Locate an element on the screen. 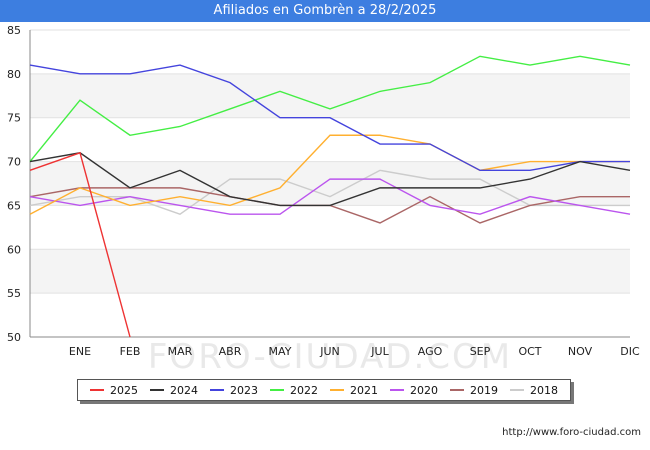  watermark: FORO-CIUDAD.COM is located at coordinates (330, 357).